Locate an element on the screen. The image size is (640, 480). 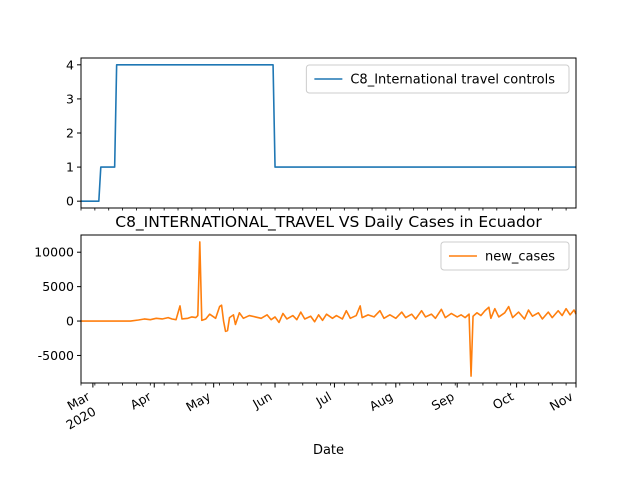
top-y-ticks: 0 1 2 3 4 is located at coordinates (73, 133).